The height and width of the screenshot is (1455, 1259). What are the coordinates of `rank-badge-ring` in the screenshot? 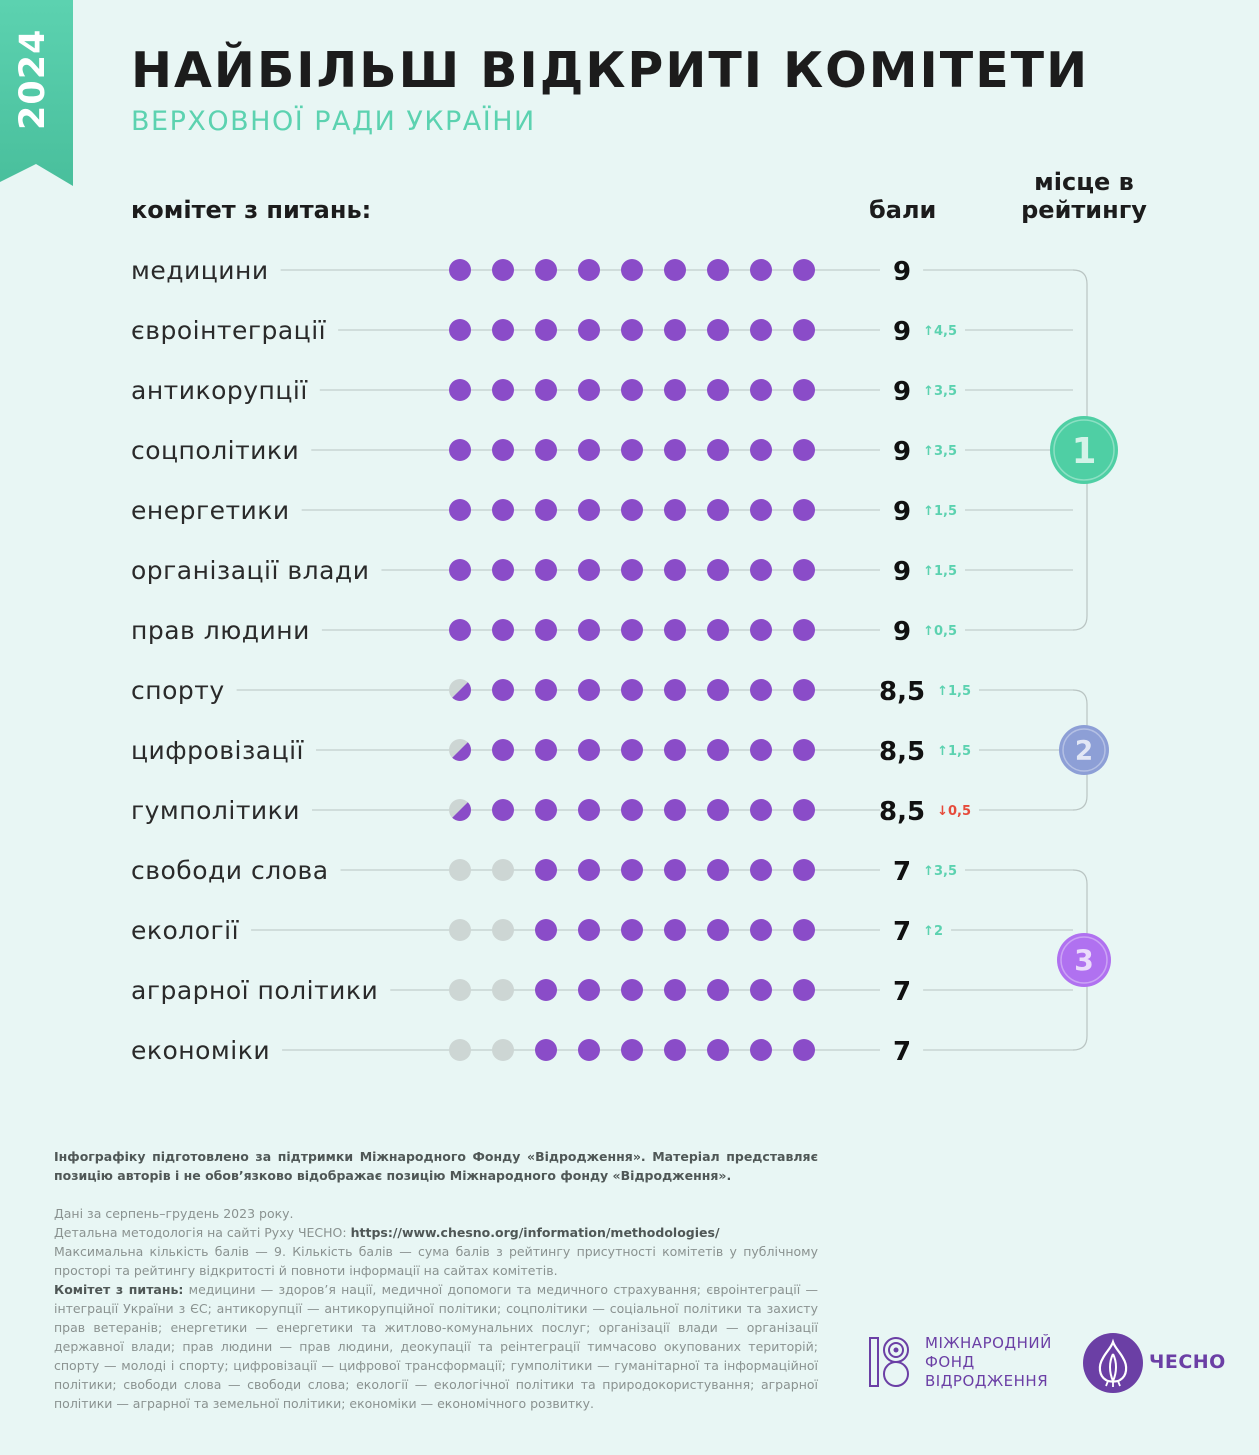 It's located at (1084, 960).